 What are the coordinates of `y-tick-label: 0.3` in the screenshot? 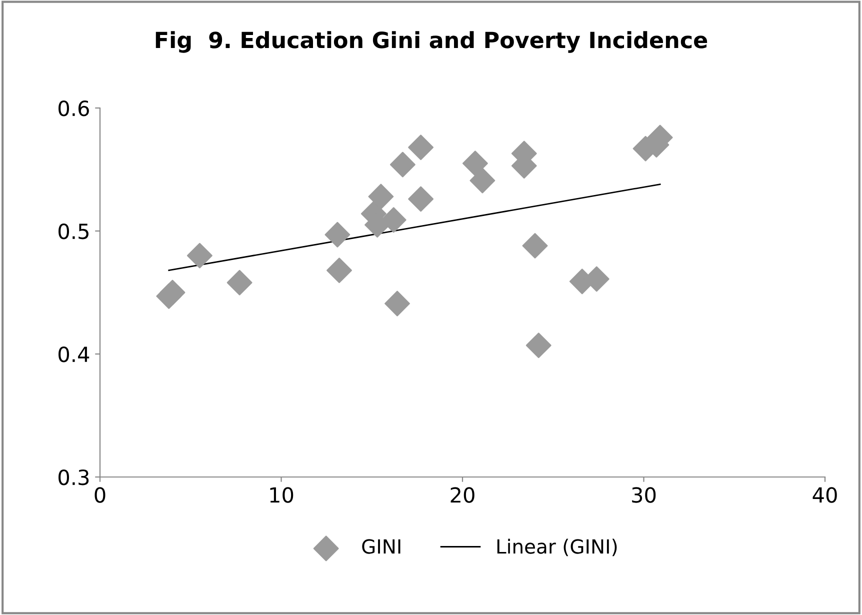 It's located at (73, 477).